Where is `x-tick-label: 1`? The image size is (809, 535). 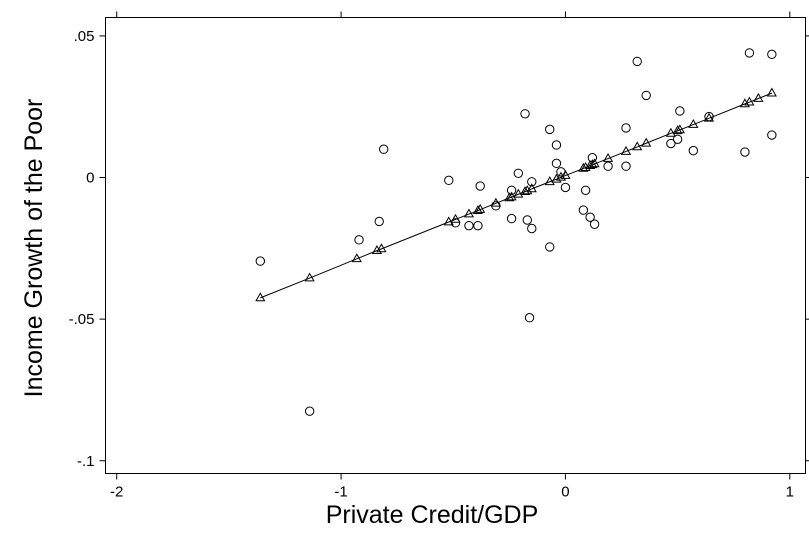 x-tick-label: 1 is located at coordinates (790, 492).